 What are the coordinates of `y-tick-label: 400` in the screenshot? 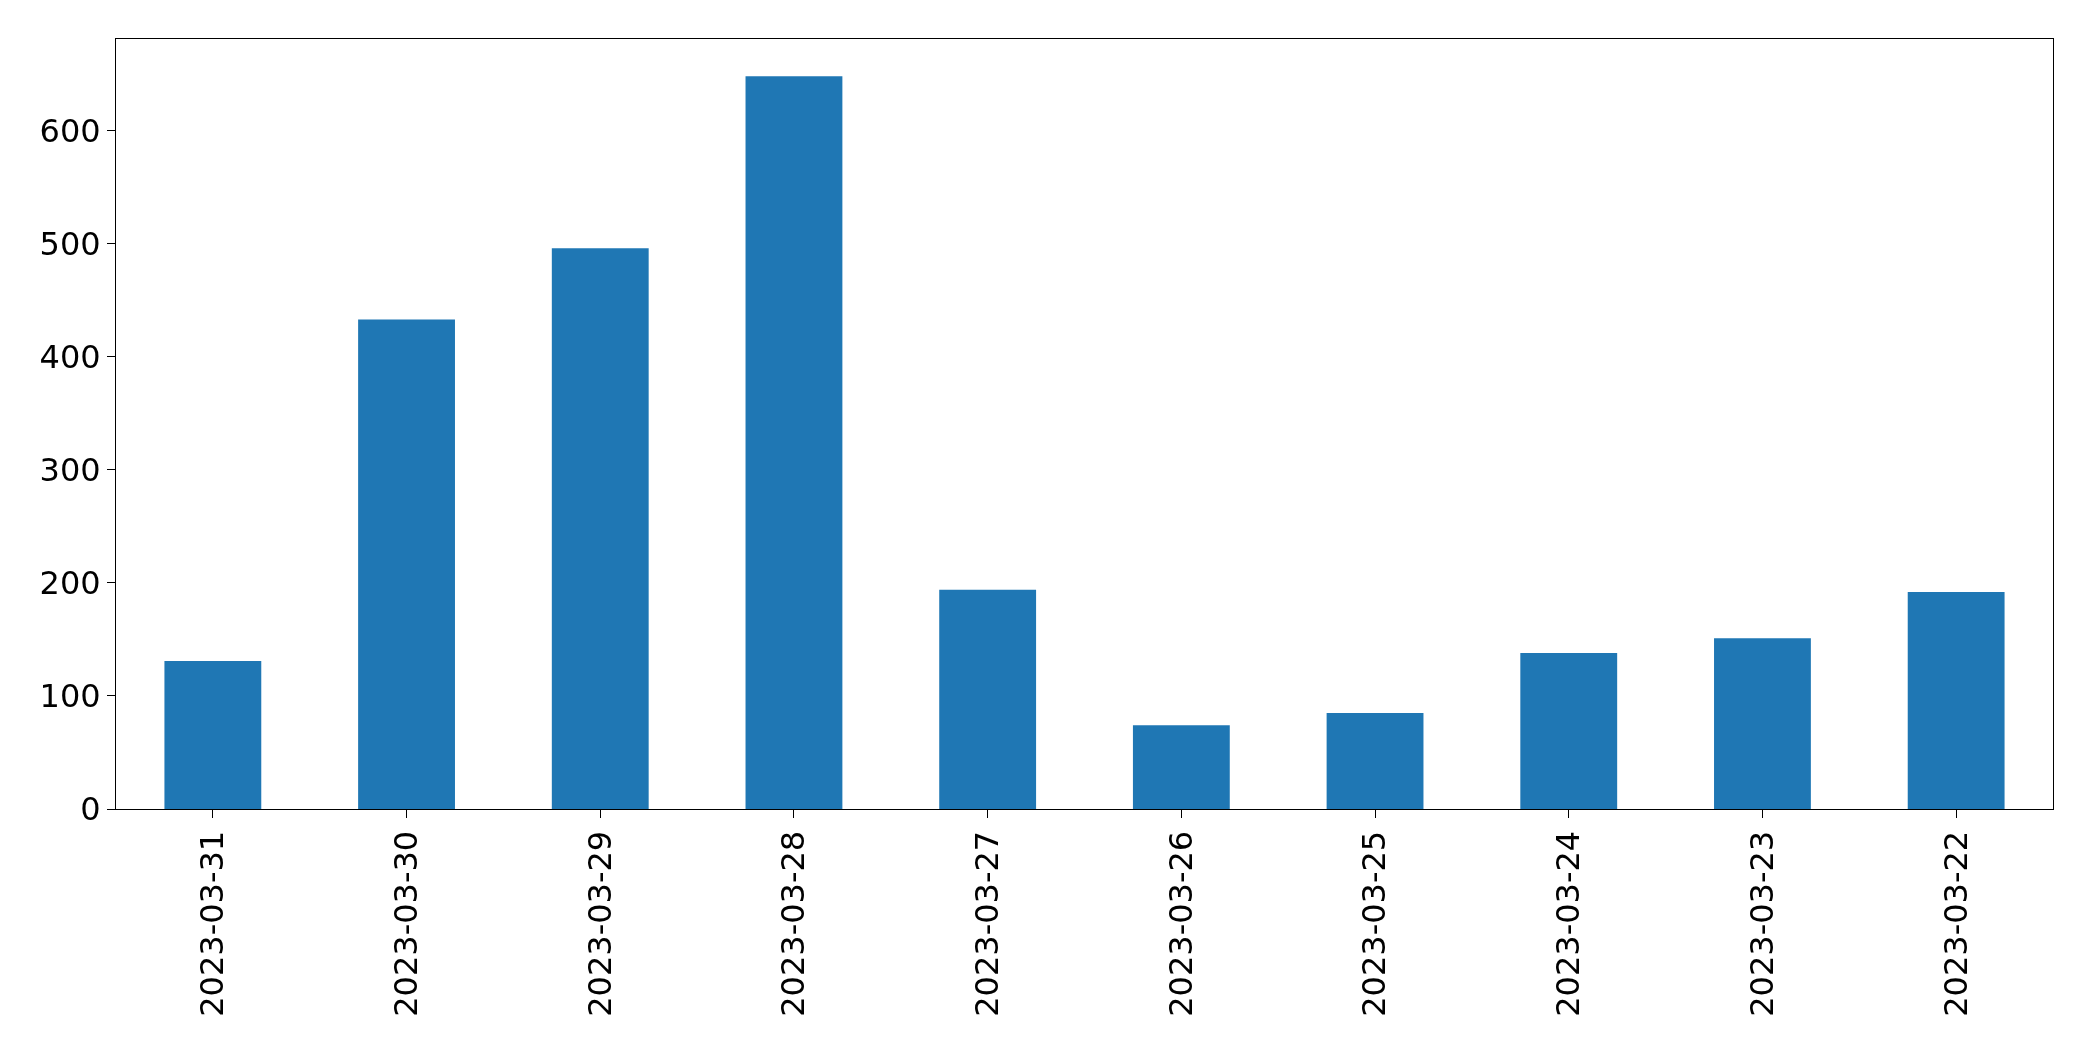 It's located at (70, 356).